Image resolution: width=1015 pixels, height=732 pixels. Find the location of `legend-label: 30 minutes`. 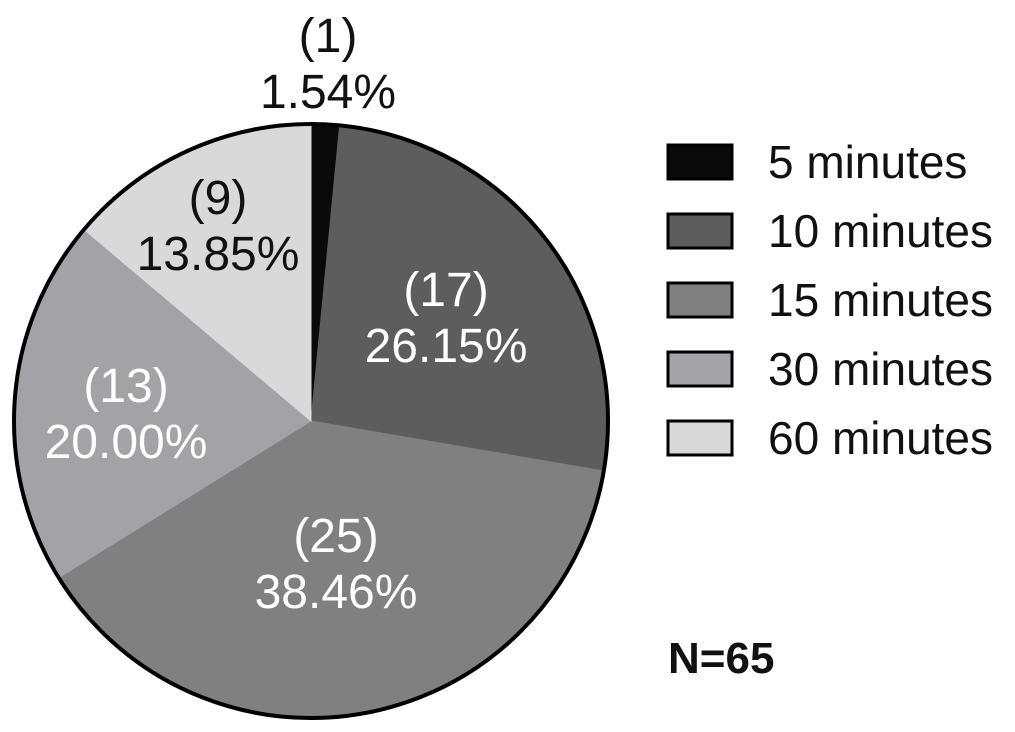

legend-label: 30 minutes is located at coordinates (880, 369).